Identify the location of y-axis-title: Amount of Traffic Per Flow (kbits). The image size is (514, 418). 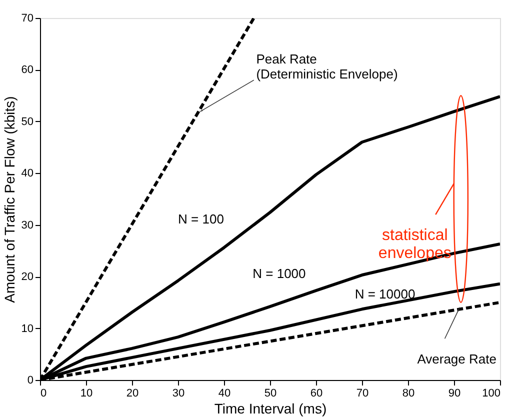
(9, 199).